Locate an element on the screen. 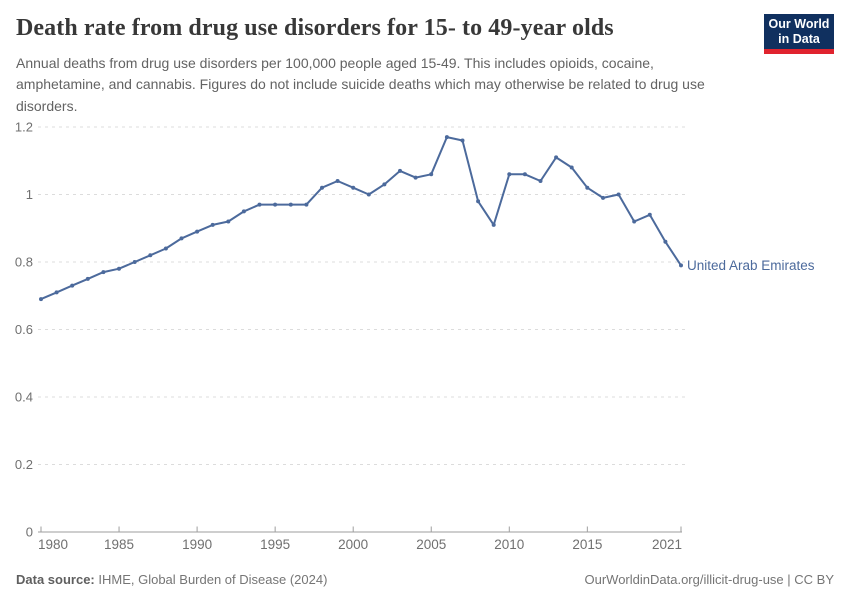  y-tick-label: 0.8 is located at coordinates (24, 262).